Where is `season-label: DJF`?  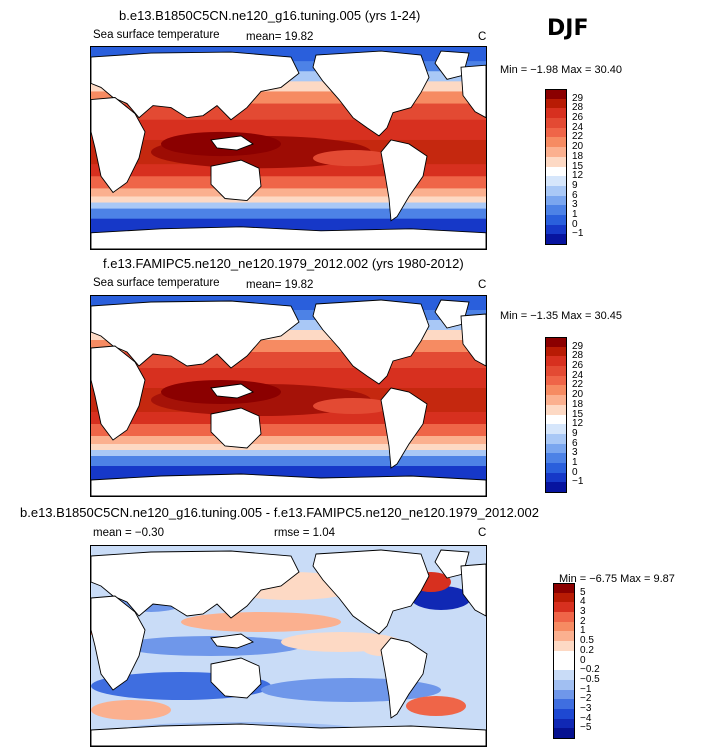
season-label: DJF is located at coordinates (568, 28).